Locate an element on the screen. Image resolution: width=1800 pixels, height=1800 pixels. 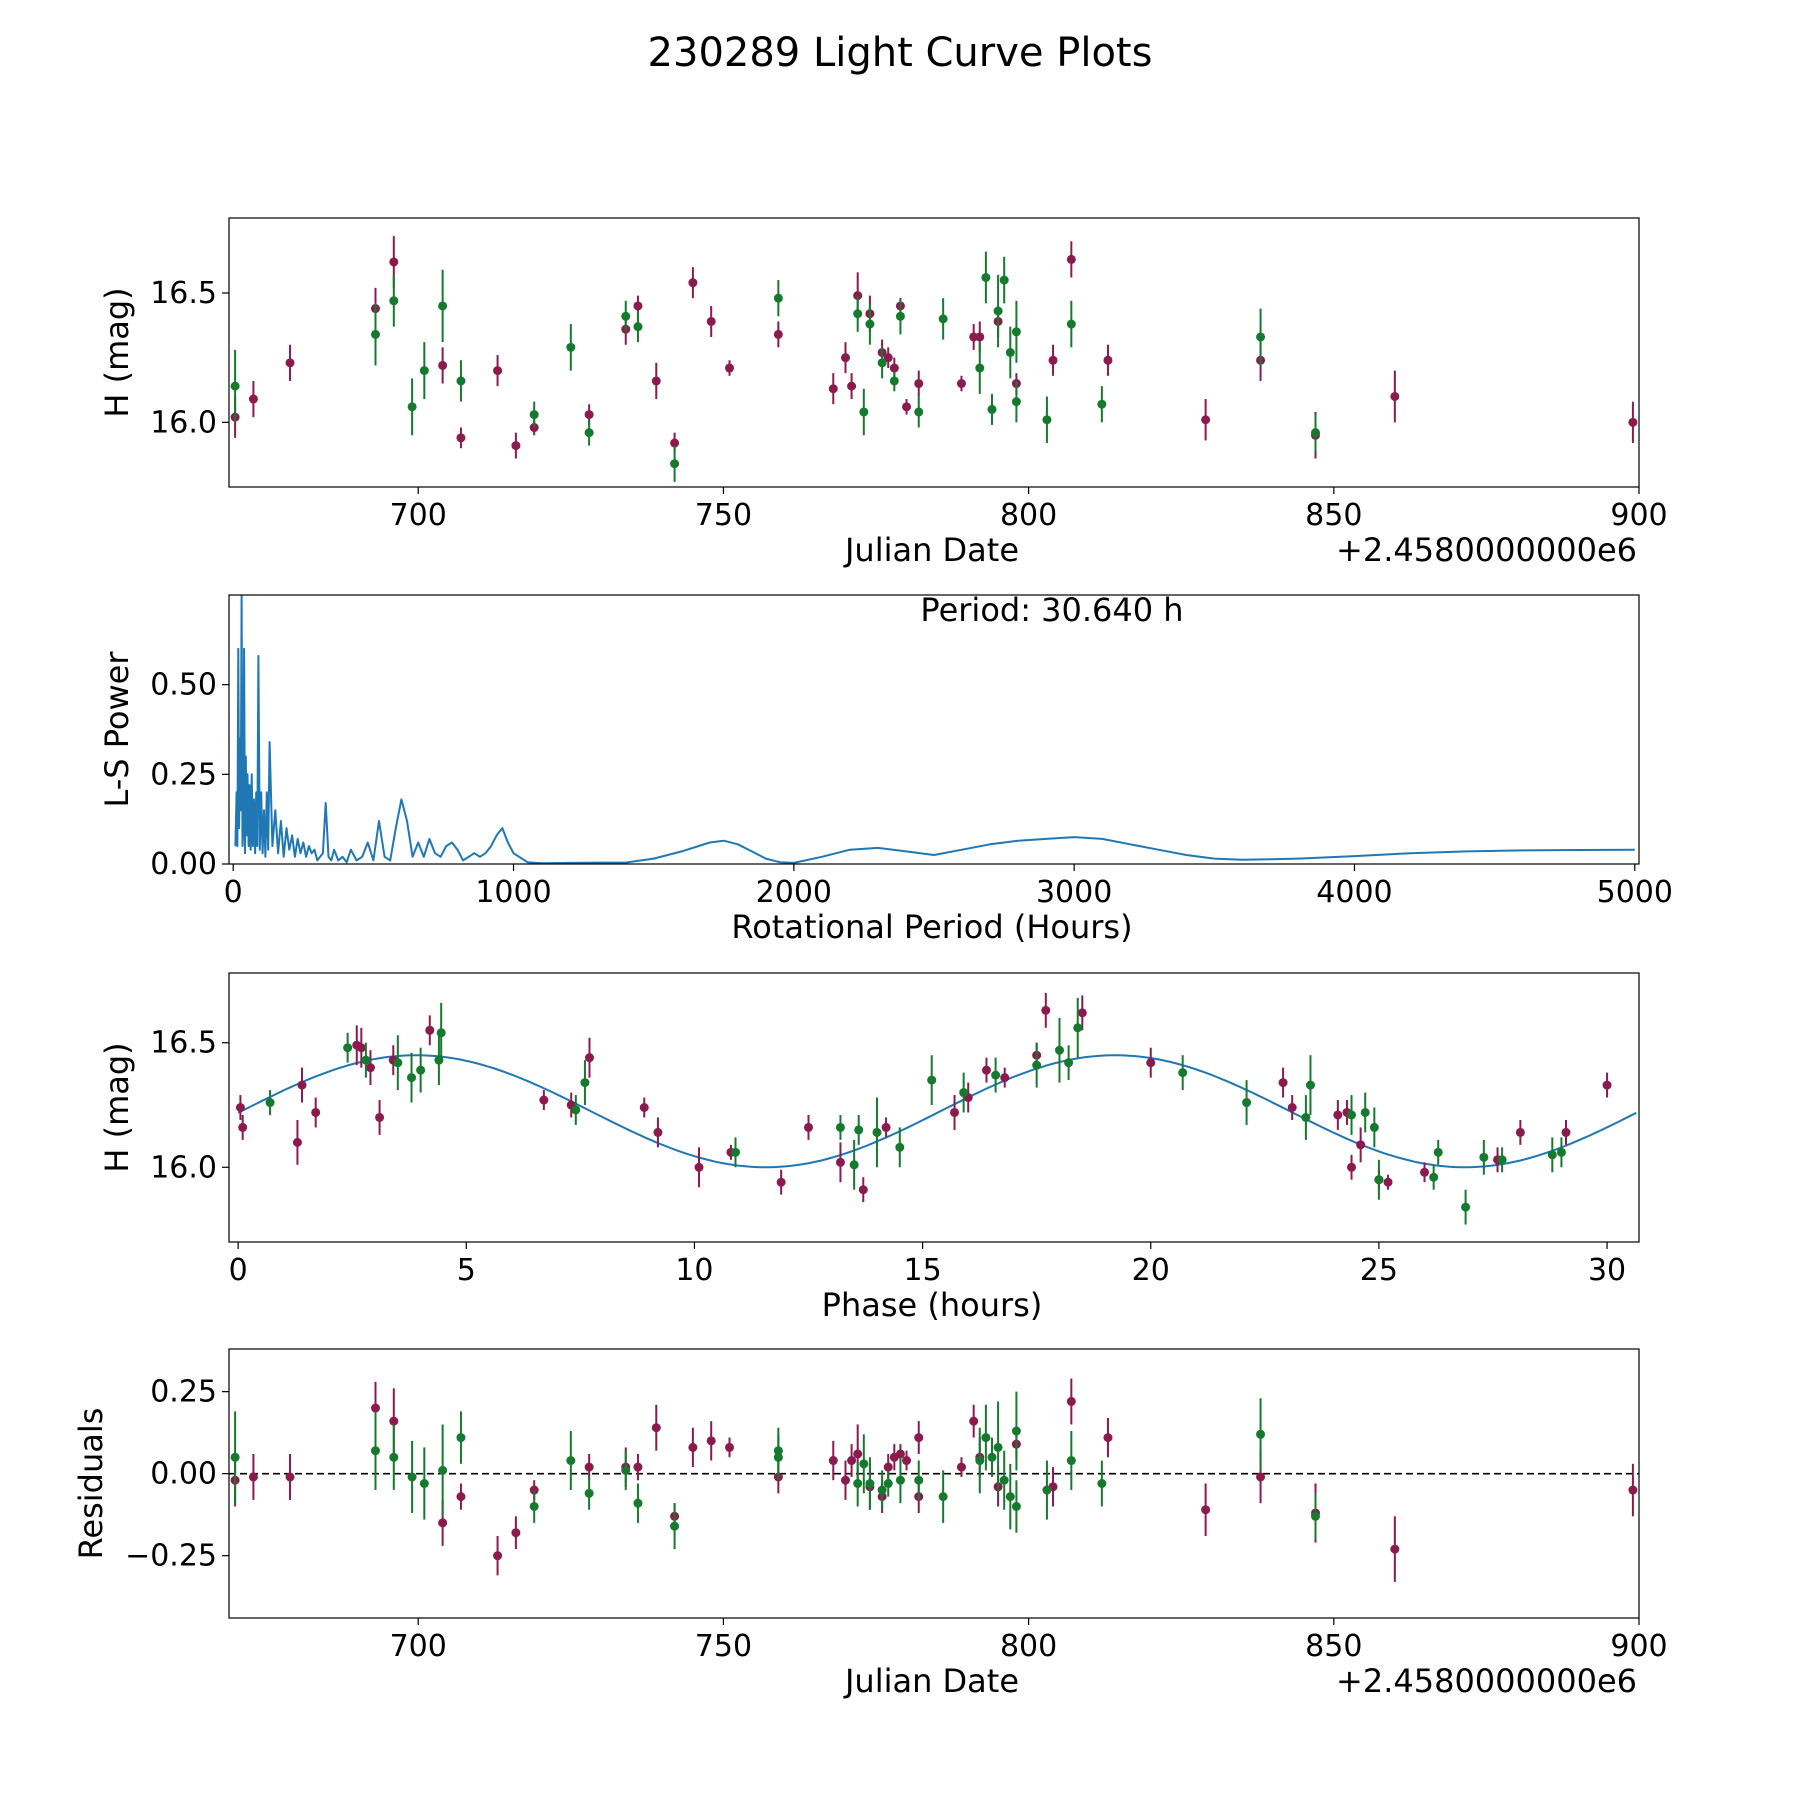
periodogram-xtick-label: 0 is located at coordinates (233, 892).